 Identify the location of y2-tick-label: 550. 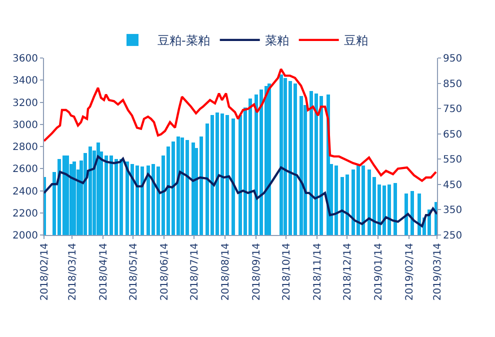
(452, 160).